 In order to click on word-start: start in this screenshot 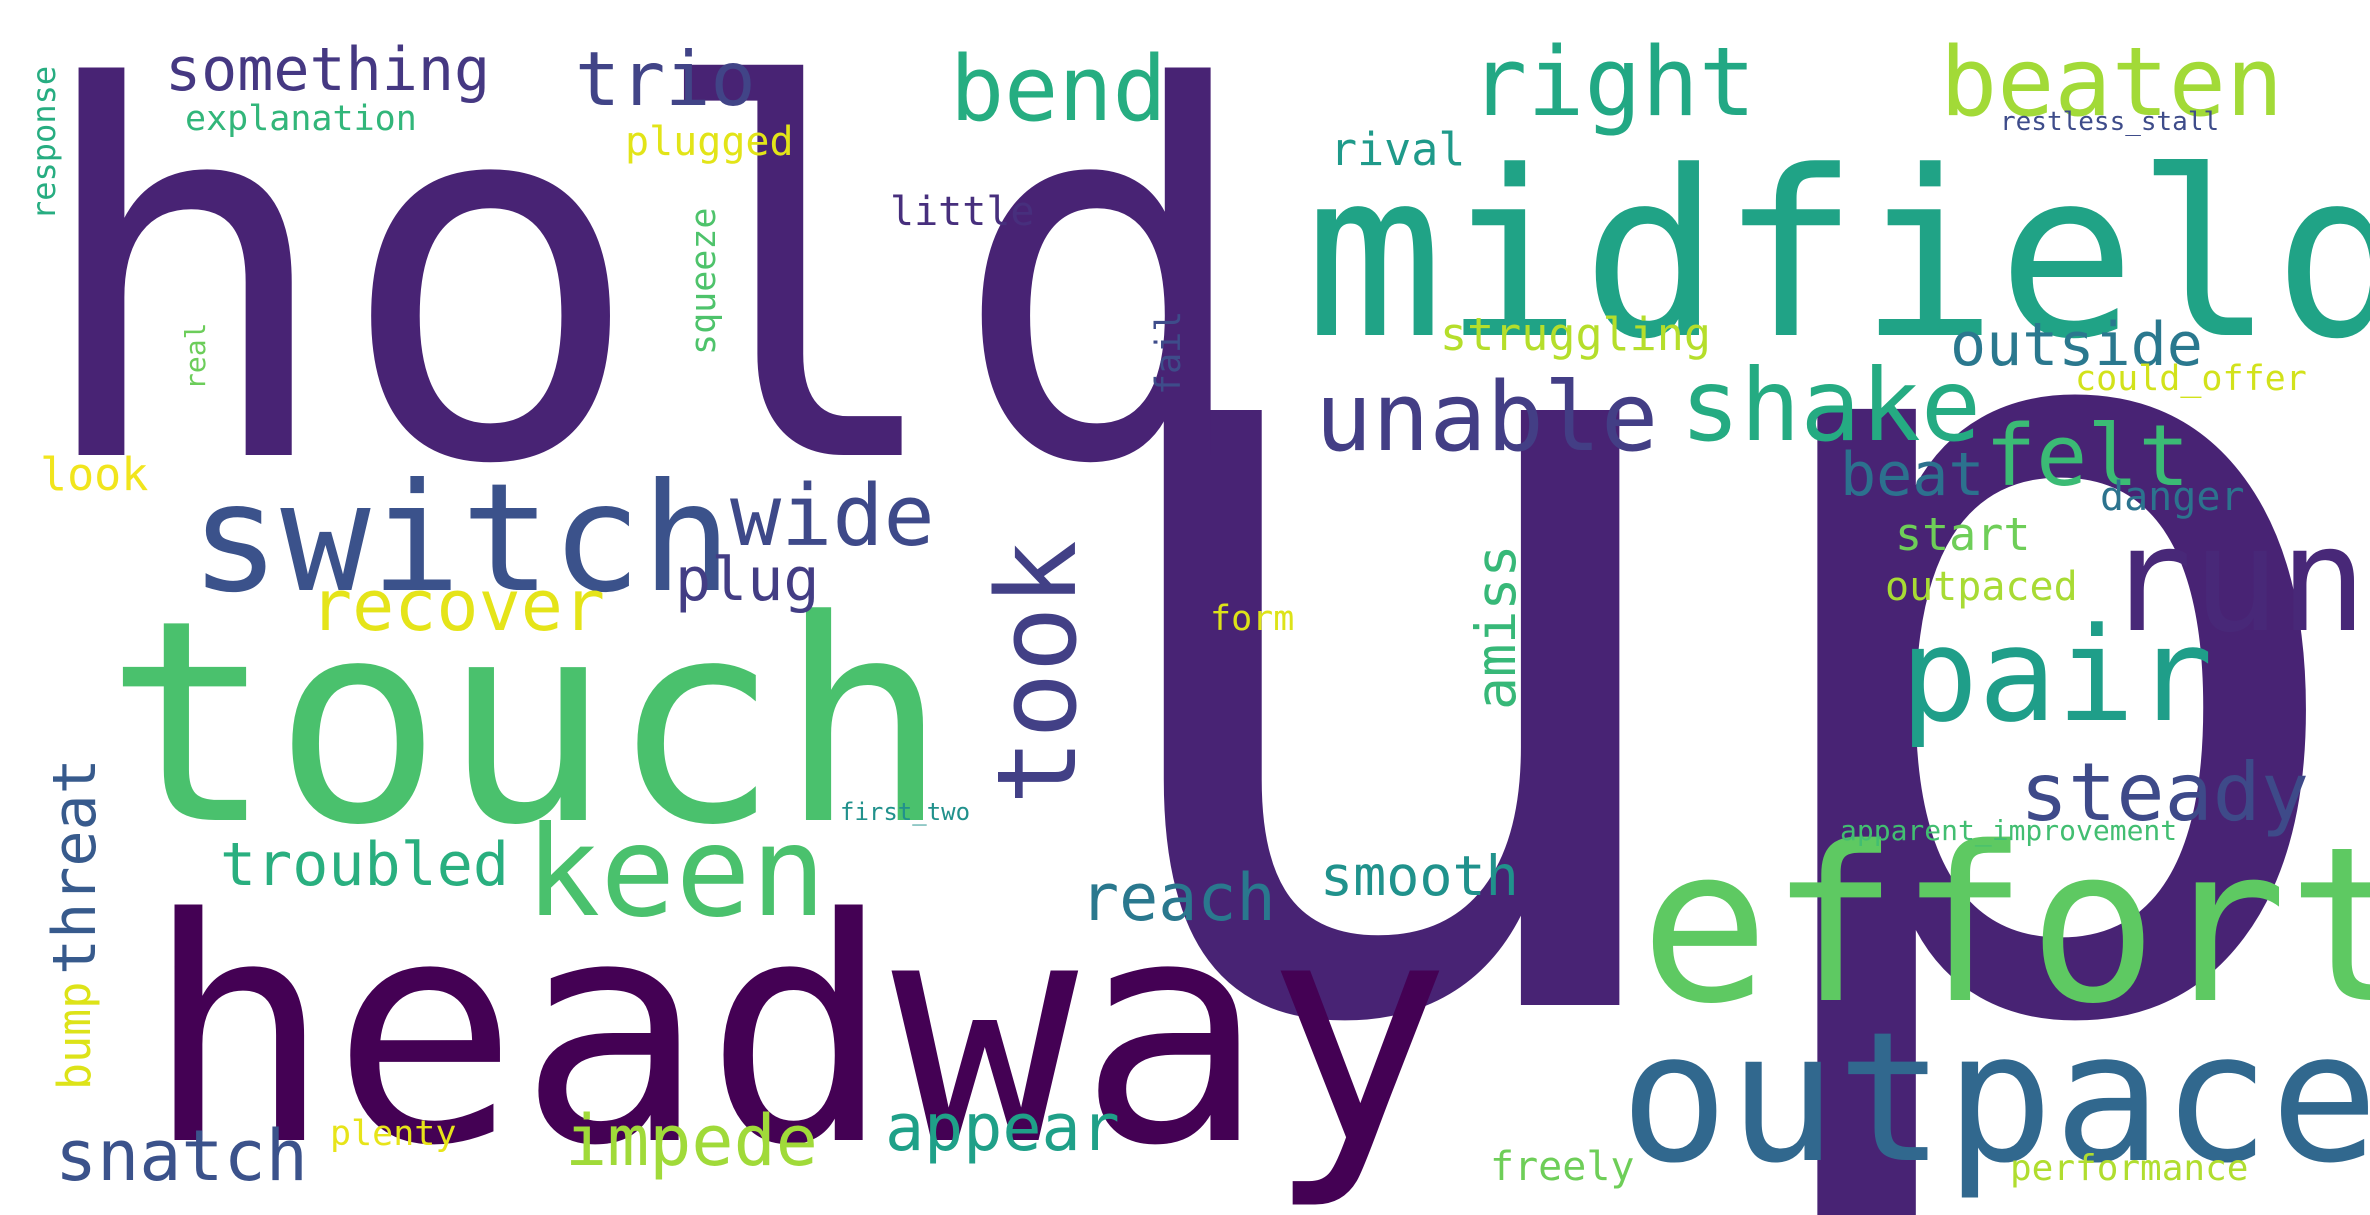, I will do `click(1962, 534)`.